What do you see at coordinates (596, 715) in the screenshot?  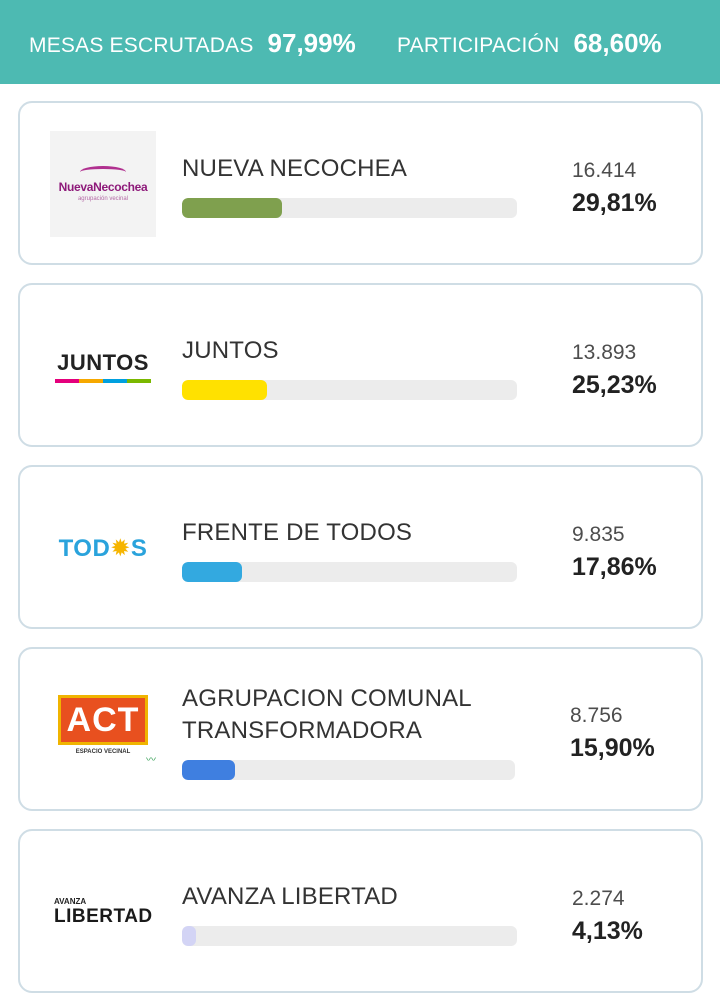 I see `vote-count: 8.756` at bounding box center [596, 715].